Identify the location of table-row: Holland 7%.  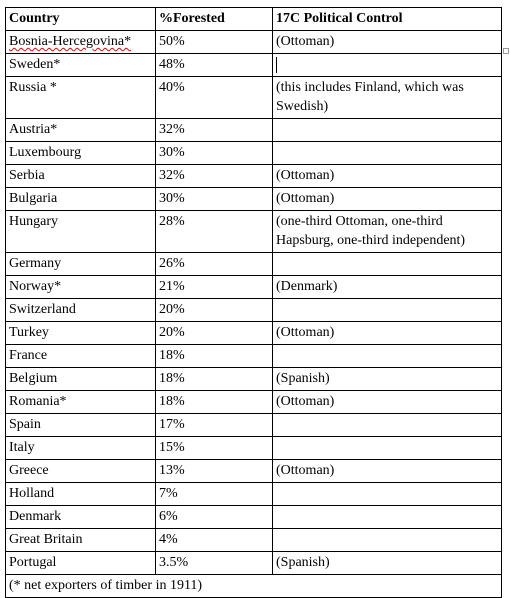
(253, 494).